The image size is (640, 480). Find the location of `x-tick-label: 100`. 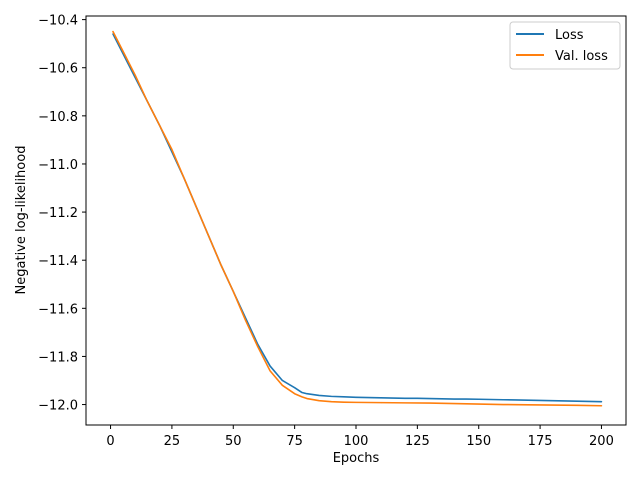

x-tick-label: 100 is located at coordinates (356, 441).